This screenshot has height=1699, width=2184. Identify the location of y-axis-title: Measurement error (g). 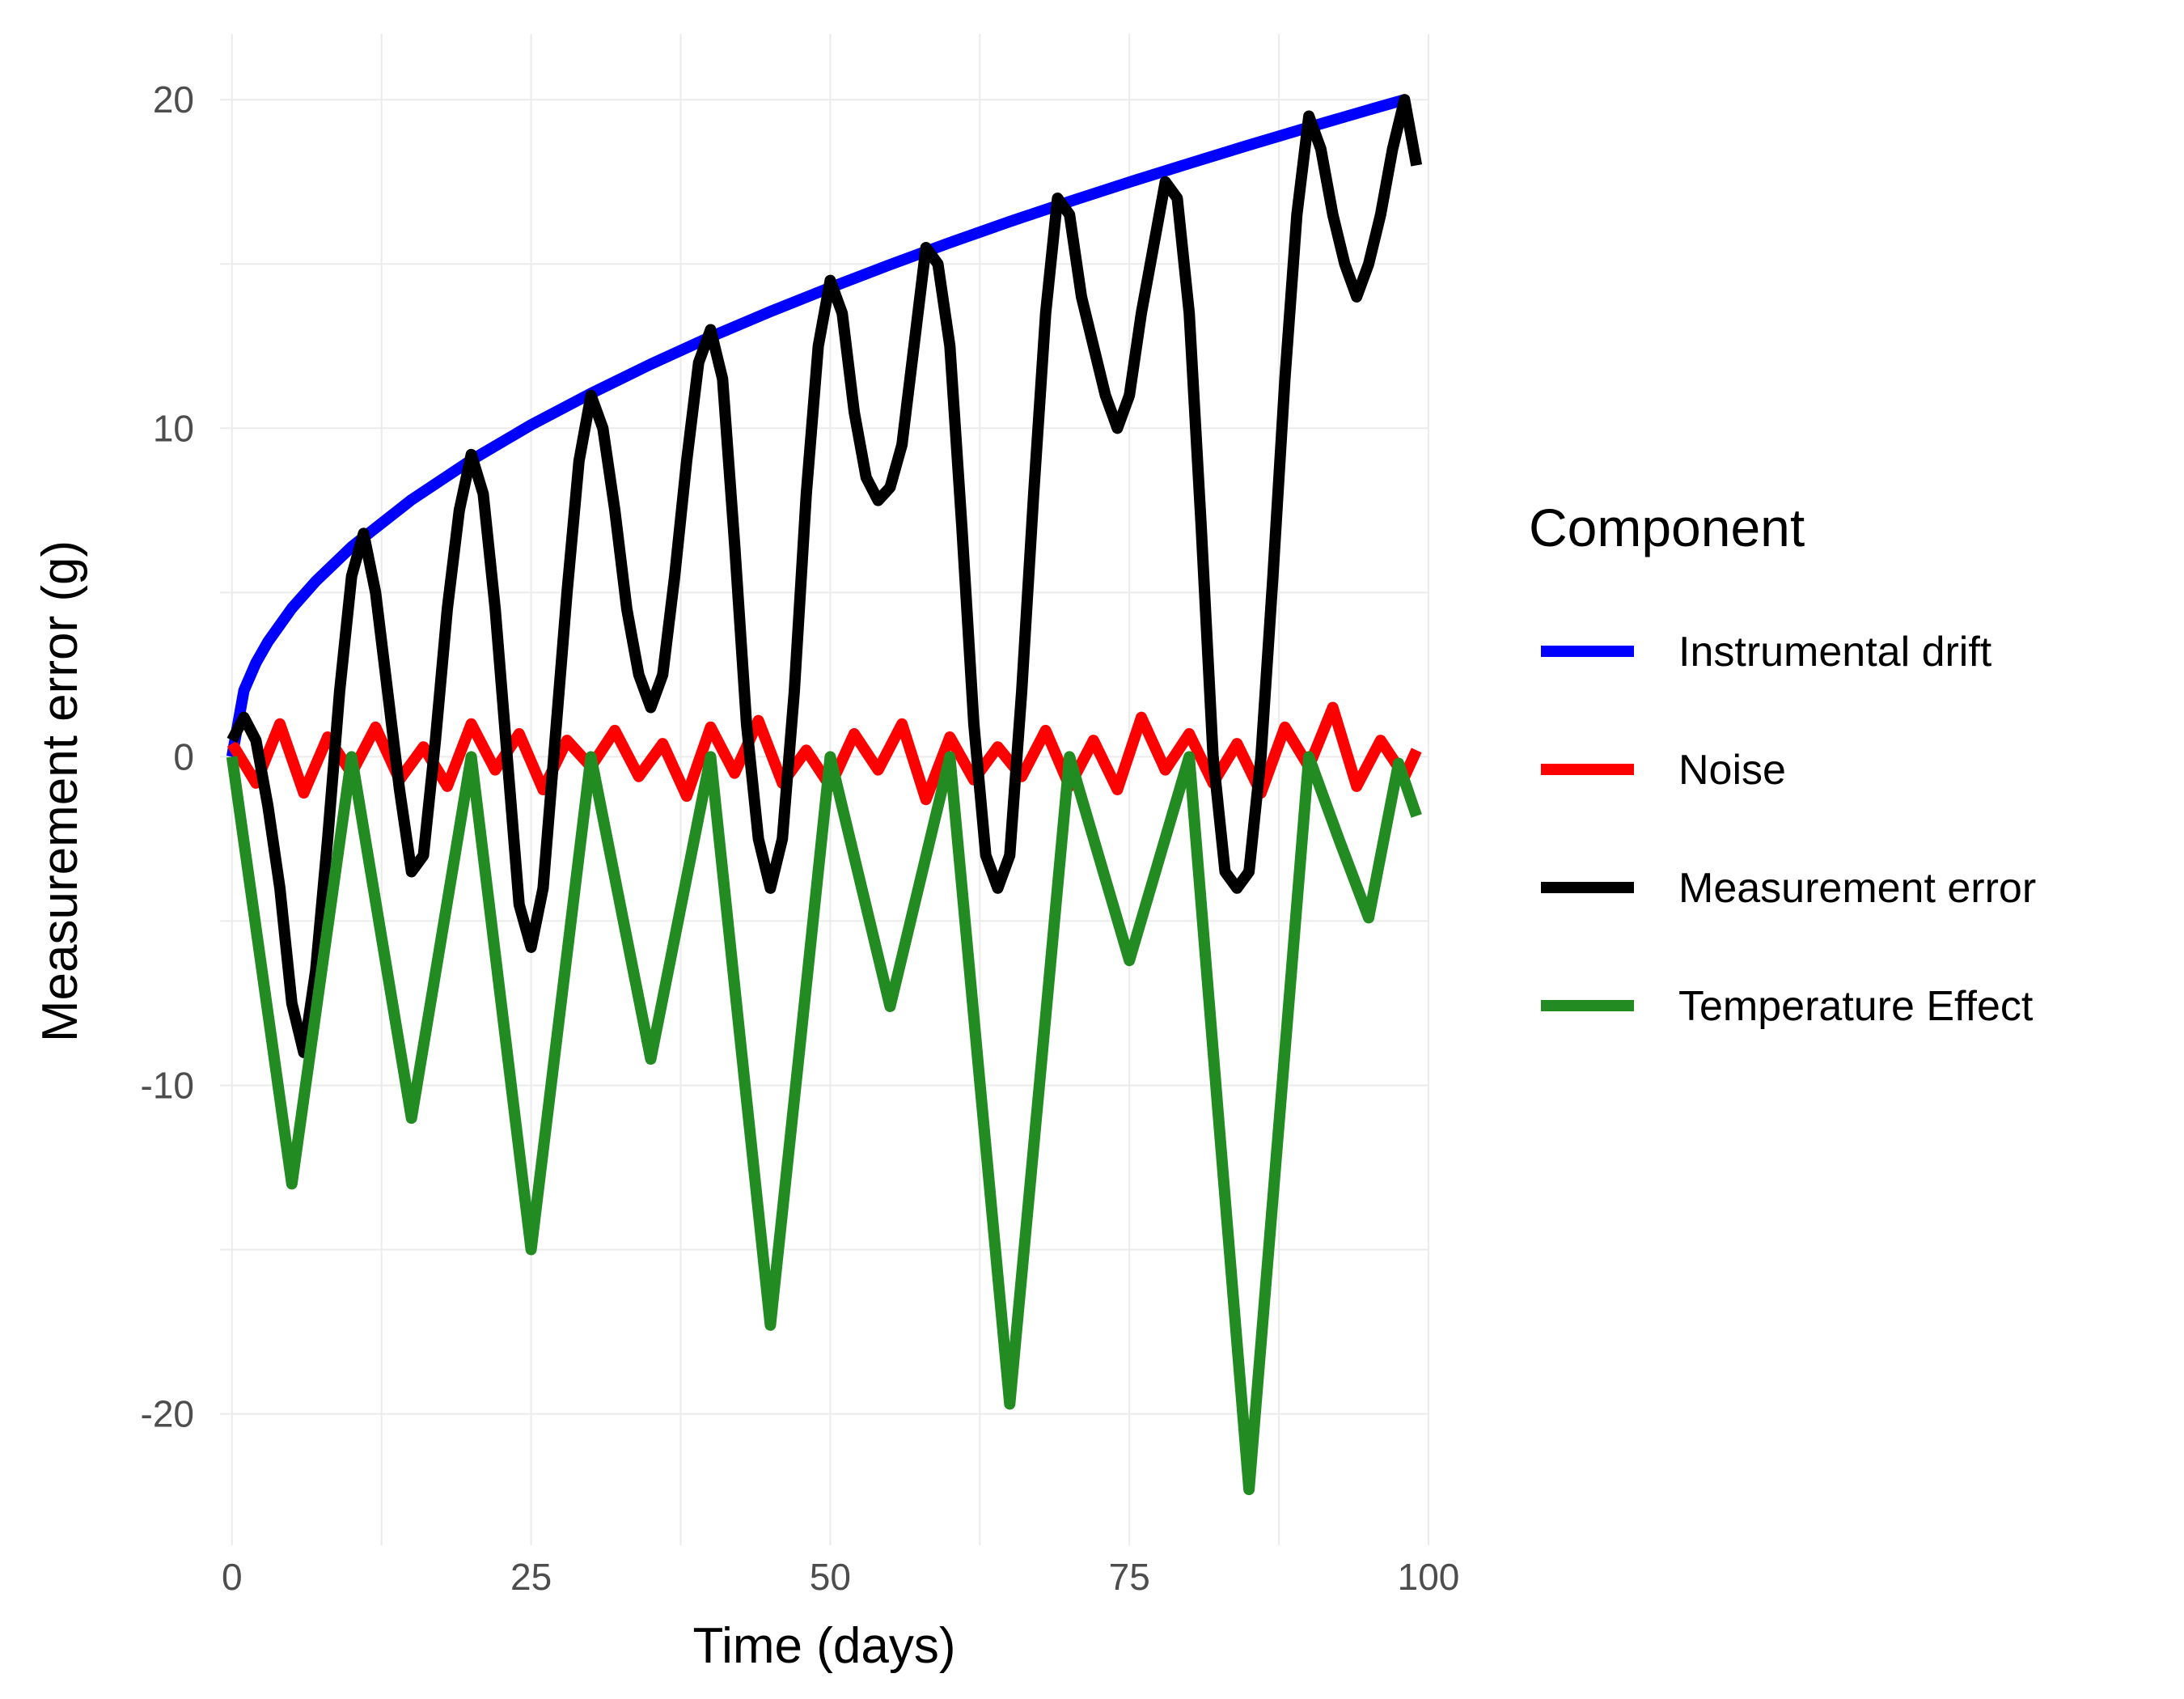
(60, 791).